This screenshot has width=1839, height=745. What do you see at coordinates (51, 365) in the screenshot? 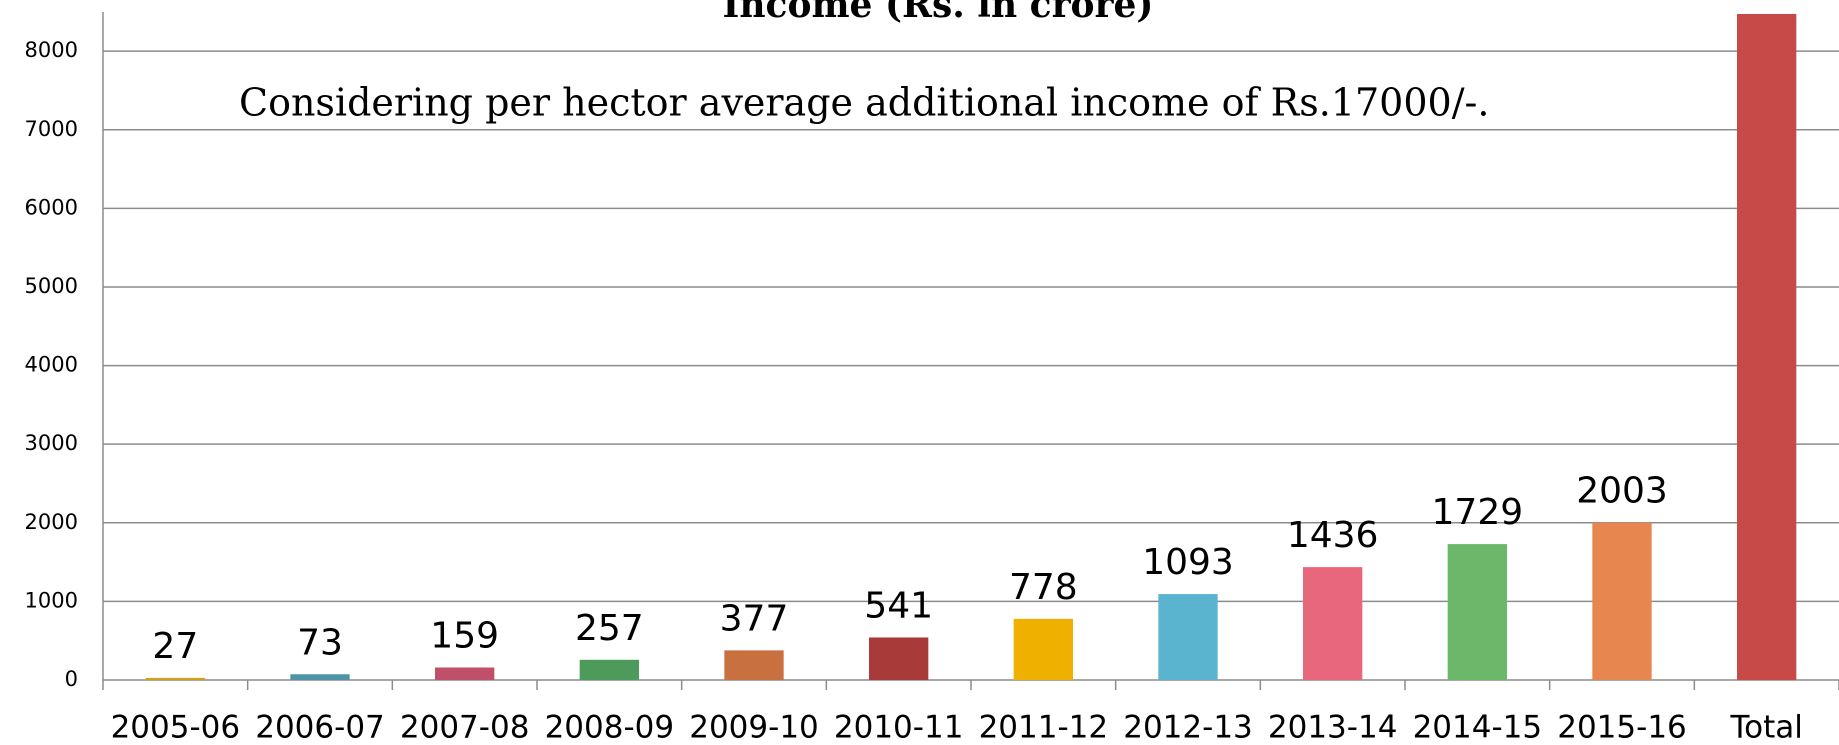
I see `y-tick-label: 4000` at bounding box center [51, 365].